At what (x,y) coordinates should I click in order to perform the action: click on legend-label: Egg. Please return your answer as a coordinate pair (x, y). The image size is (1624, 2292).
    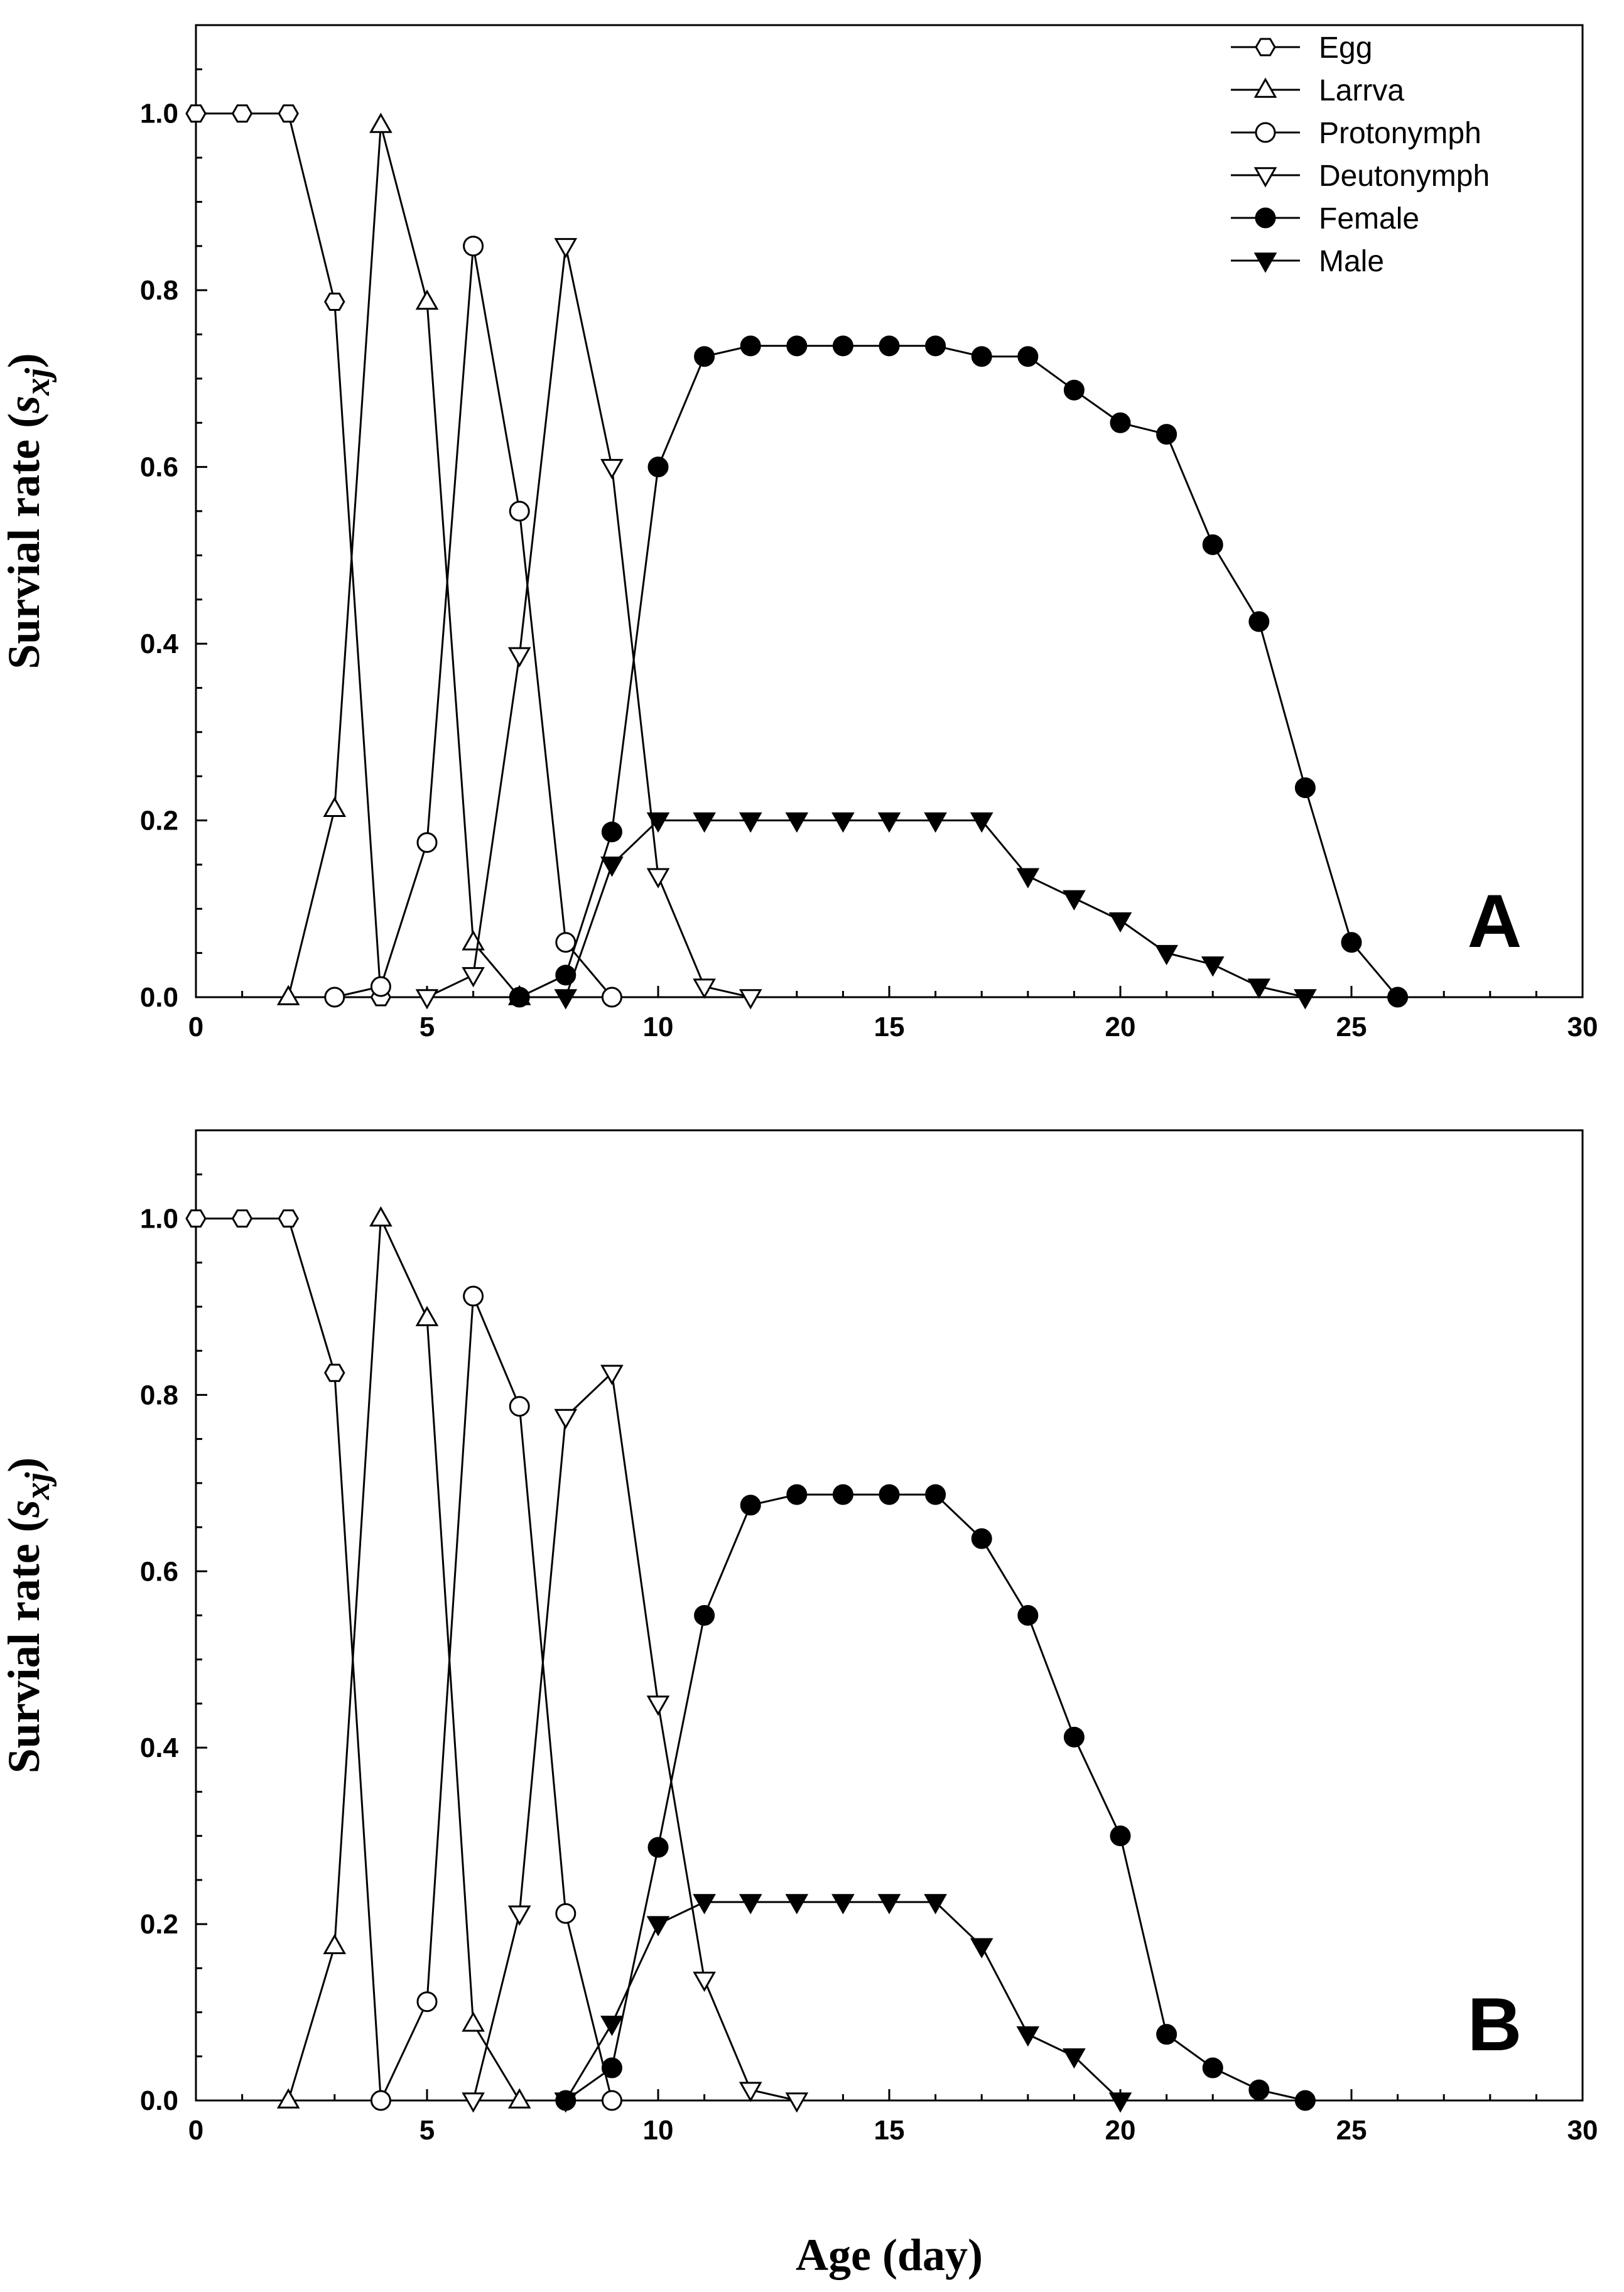
    Looking at the image, I should click on (1345, 48).